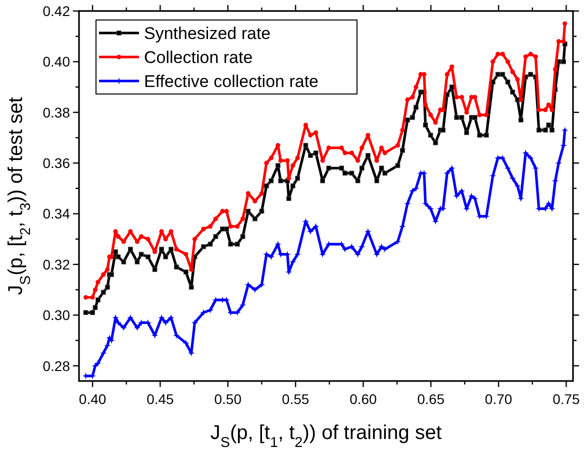 The height and width of the screenshot is (449, 587). Describe the element at coordinates (231, 81) in the screenshot. I see `legend-label: Effective collection rate` at that location.